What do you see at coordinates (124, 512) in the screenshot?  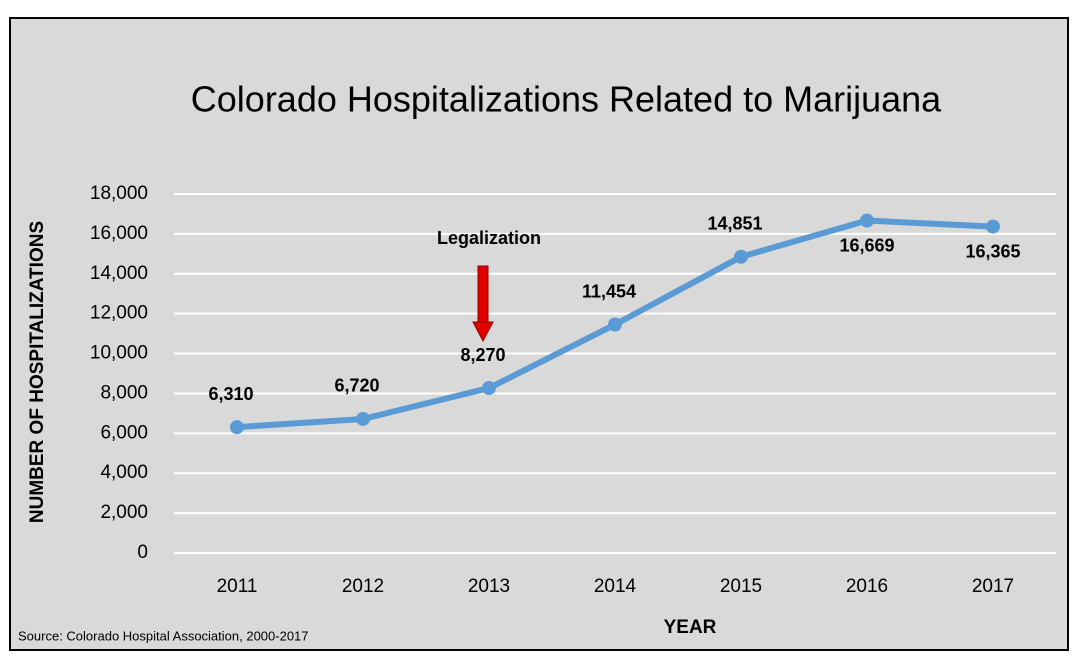 I see `y-tick-label: 2,000` at bounding box center [124, 512].